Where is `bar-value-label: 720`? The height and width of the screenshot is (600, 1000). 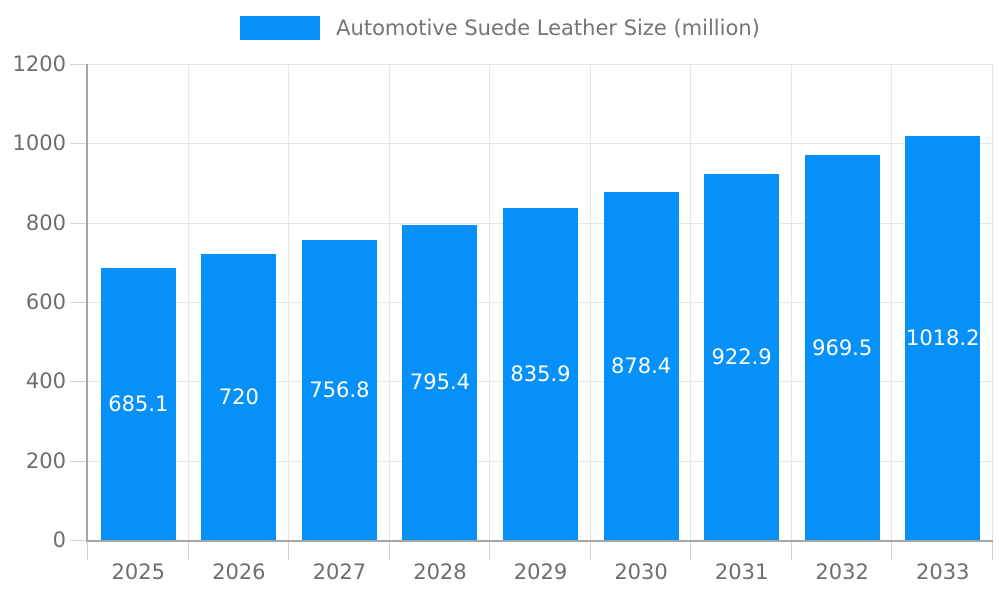
bar-value-label: 720 is located at coordinates (238, 397).